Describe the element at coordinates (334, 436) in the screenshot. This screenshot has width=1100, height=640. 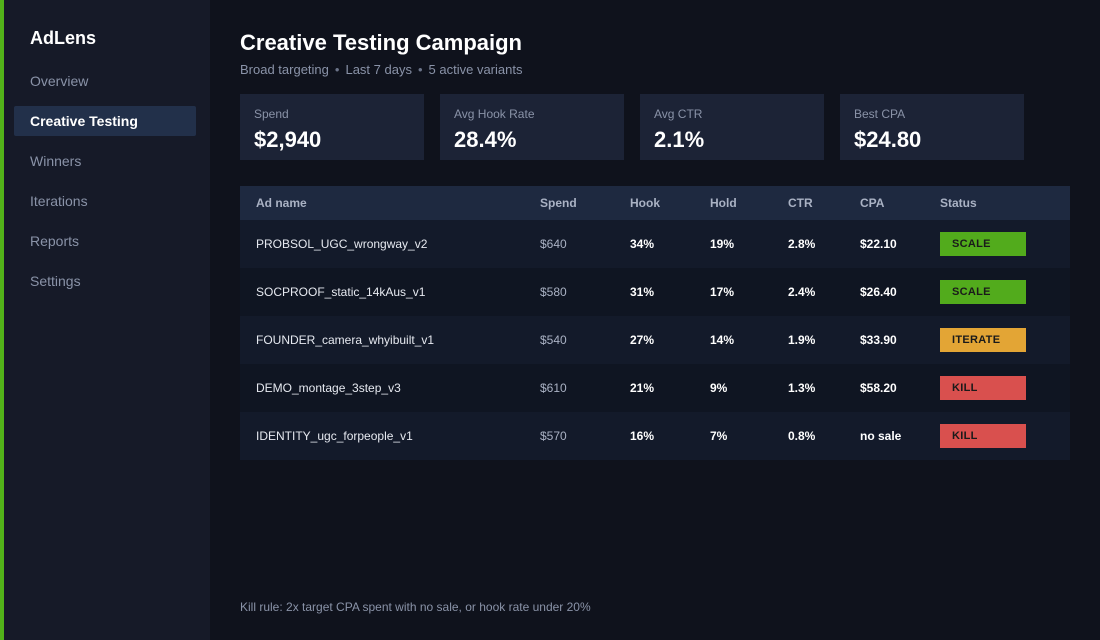
I see `cell-name: IDENTITY_ugc_forpeople_v1` at that location.